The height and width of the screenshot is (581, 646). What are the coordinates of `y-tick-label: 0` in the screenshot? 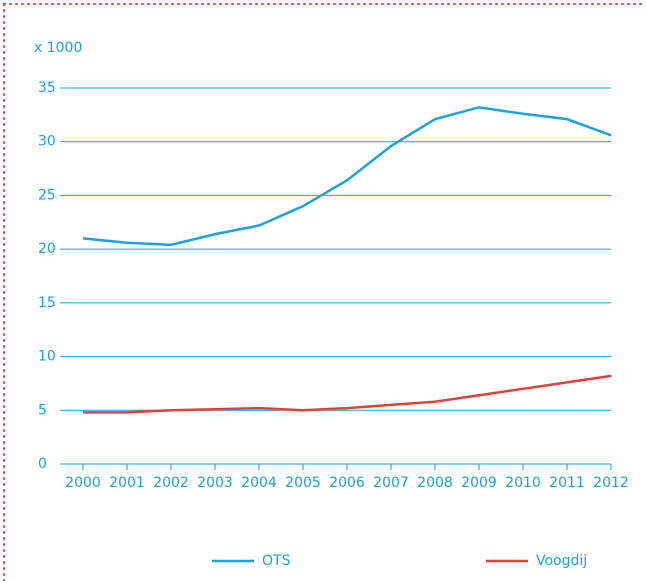 It's located at (42, 464).